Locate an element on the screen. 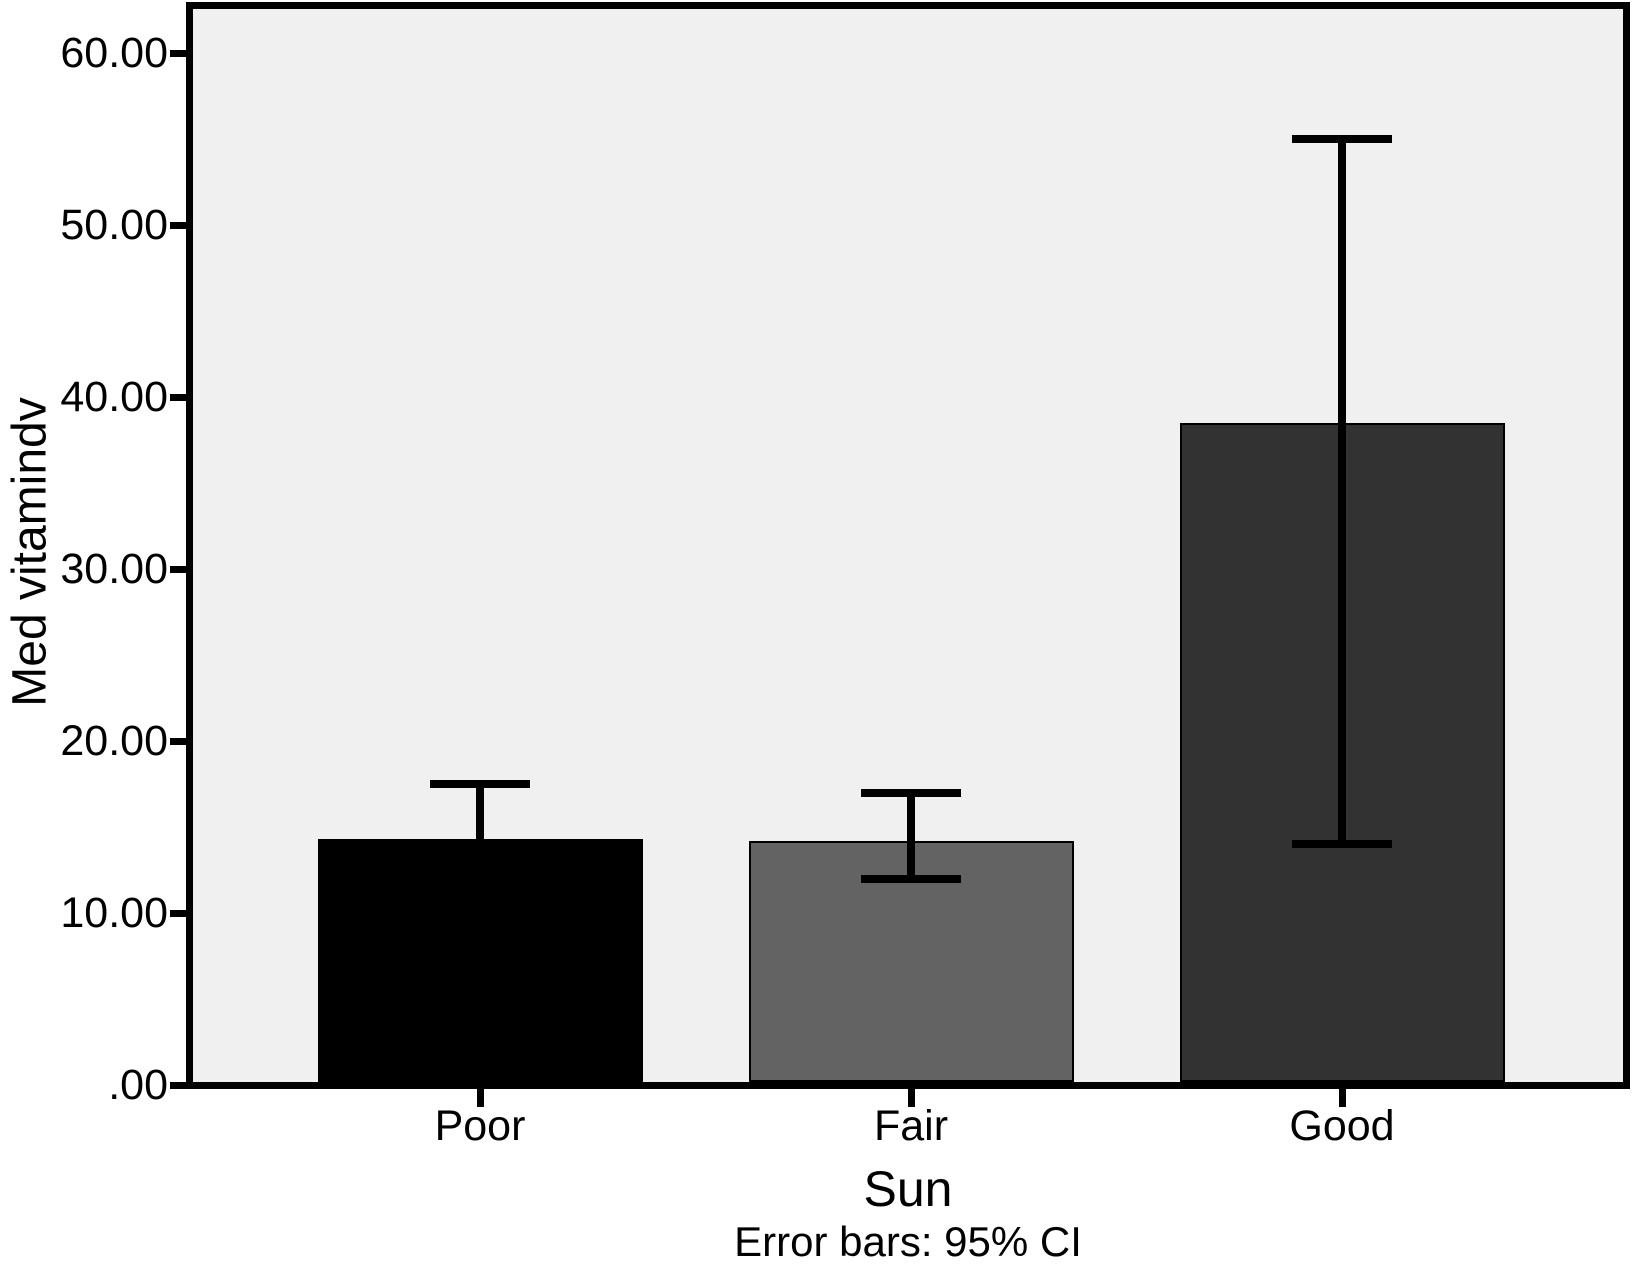 The image size is (1634, 1272). x-category-label-fair: Fair is located at coordinates (911, 1126).